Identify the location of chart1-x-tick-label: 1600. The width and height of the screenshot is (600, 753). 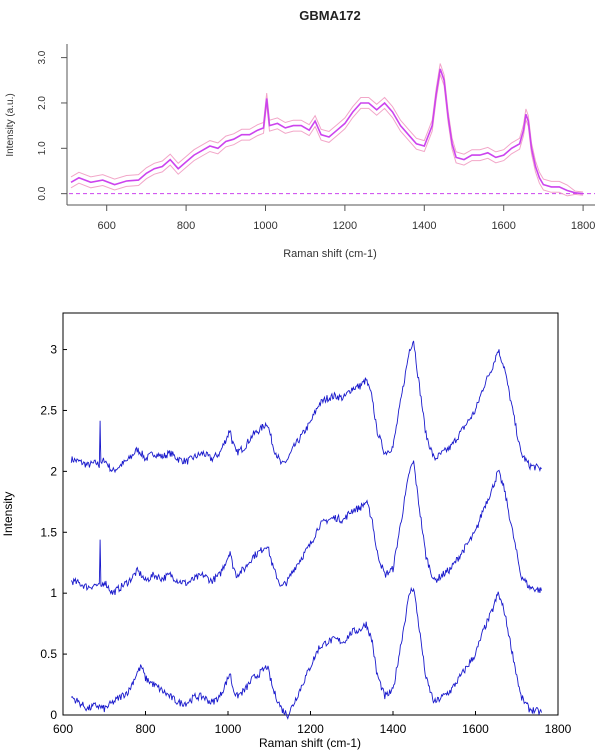
(503, 226).